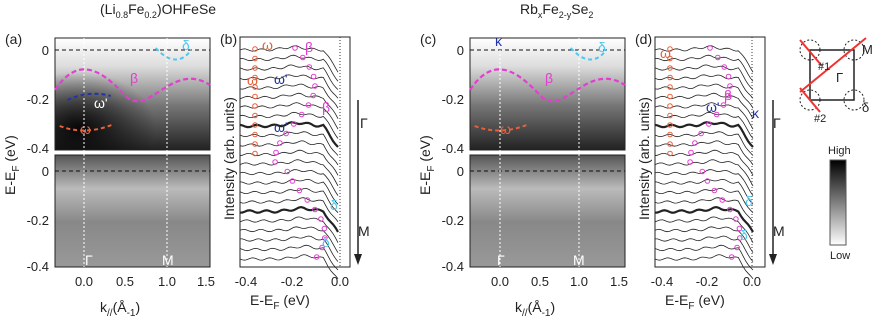 The image size is (872, 328). What do you see at coordinates (246, 281) in the screenshot?
I see `x-tick-label: -0.4` at bounding box center [246, 281].